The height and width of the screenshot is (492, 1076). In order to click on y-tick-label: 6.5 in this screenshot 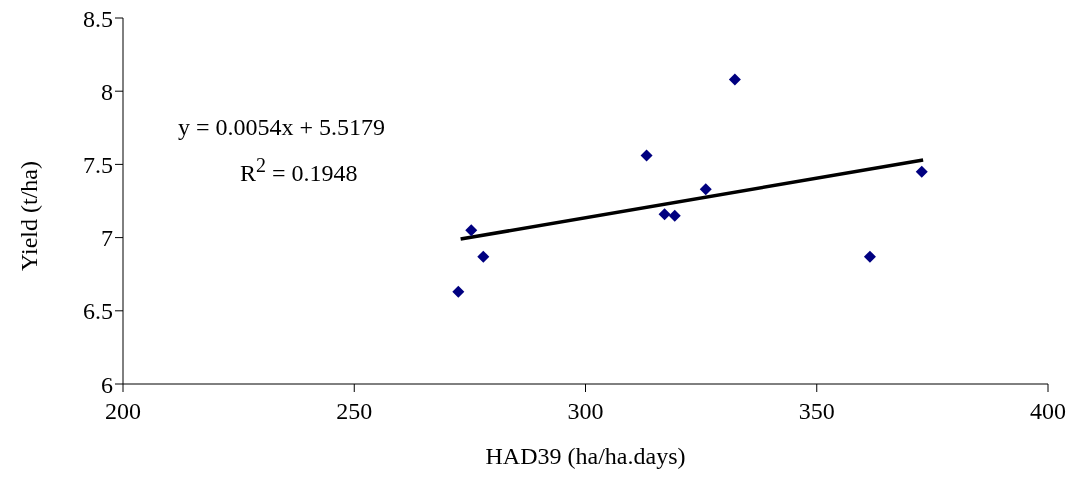, I will do `click(98, 311)`.